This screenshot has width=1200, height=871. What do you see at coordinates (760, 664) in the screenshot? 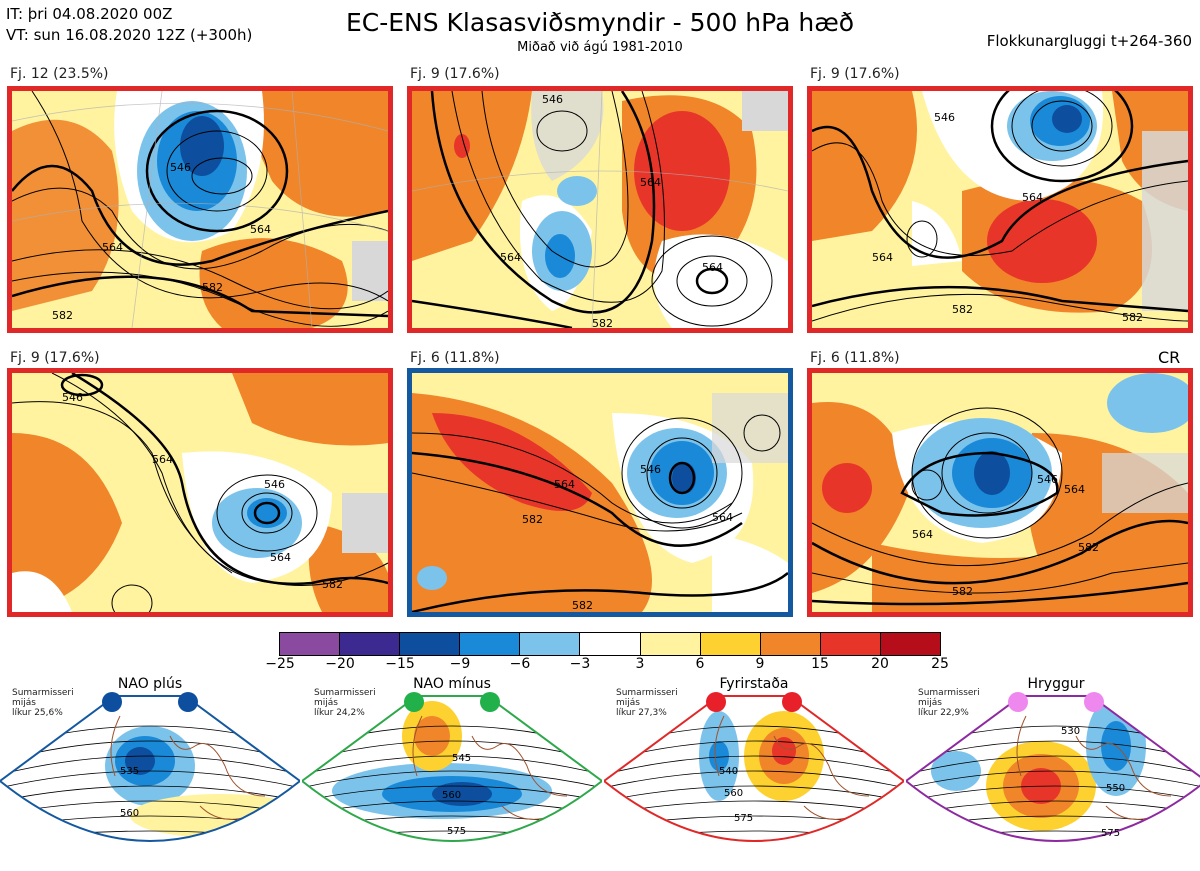
I see `colorbar-tick-label: 9` at bounding box center [760, 664].